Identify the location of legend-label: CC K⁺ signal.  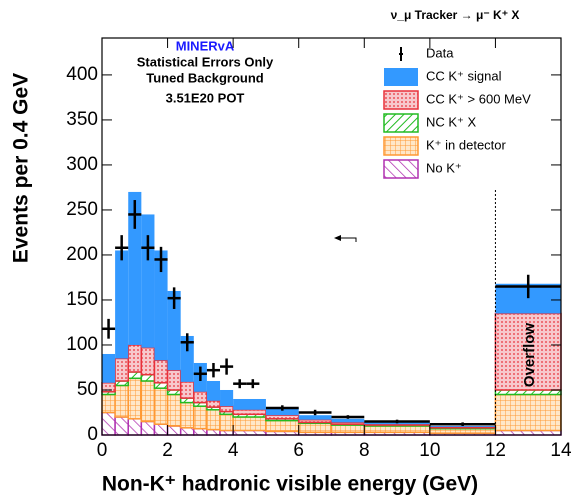
(464, 75).